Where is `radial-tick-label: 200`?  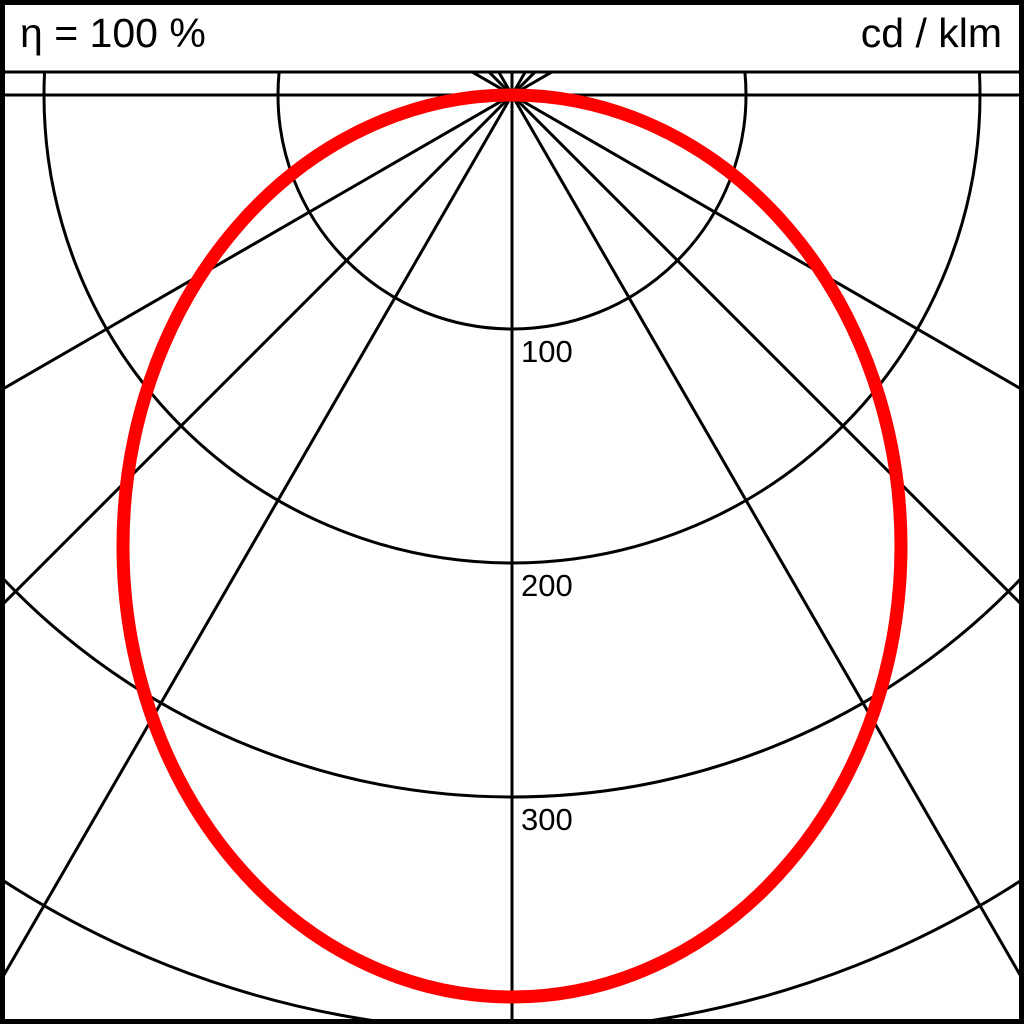 radial-tick-label: 200 is located at coordinates (547, 585).